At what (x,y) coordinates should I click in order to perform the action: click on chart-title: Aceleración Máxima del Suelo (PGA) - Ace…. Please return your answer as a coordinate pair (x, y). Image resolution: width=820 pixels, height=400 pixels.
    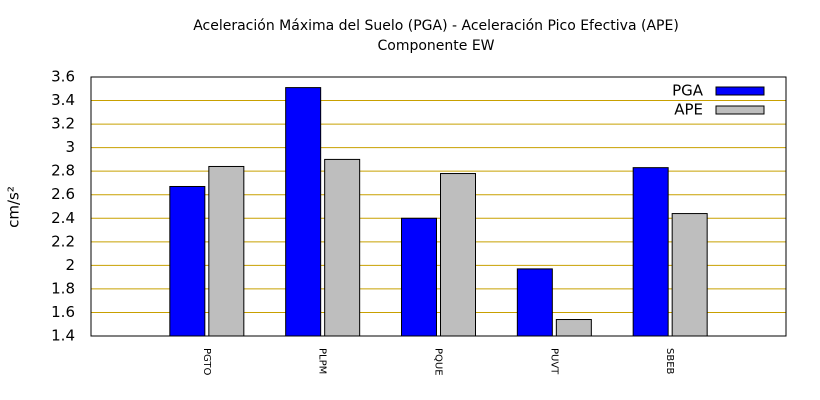
    Looking at the image, I should click on (436, 26).